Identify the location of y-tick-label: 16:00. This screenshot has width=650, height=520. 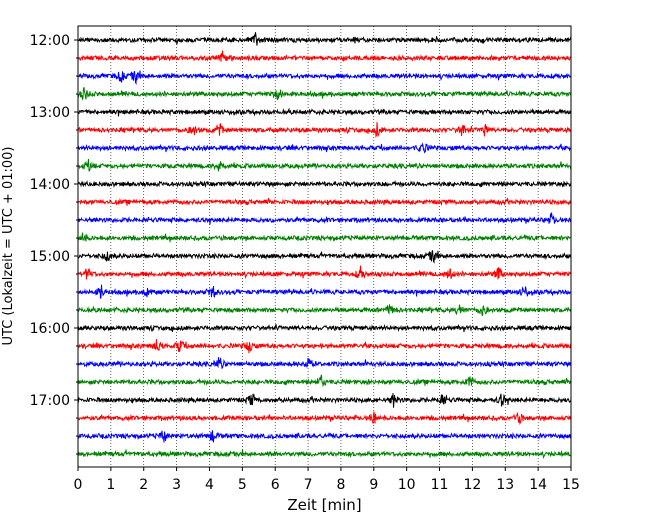
(50, 329).